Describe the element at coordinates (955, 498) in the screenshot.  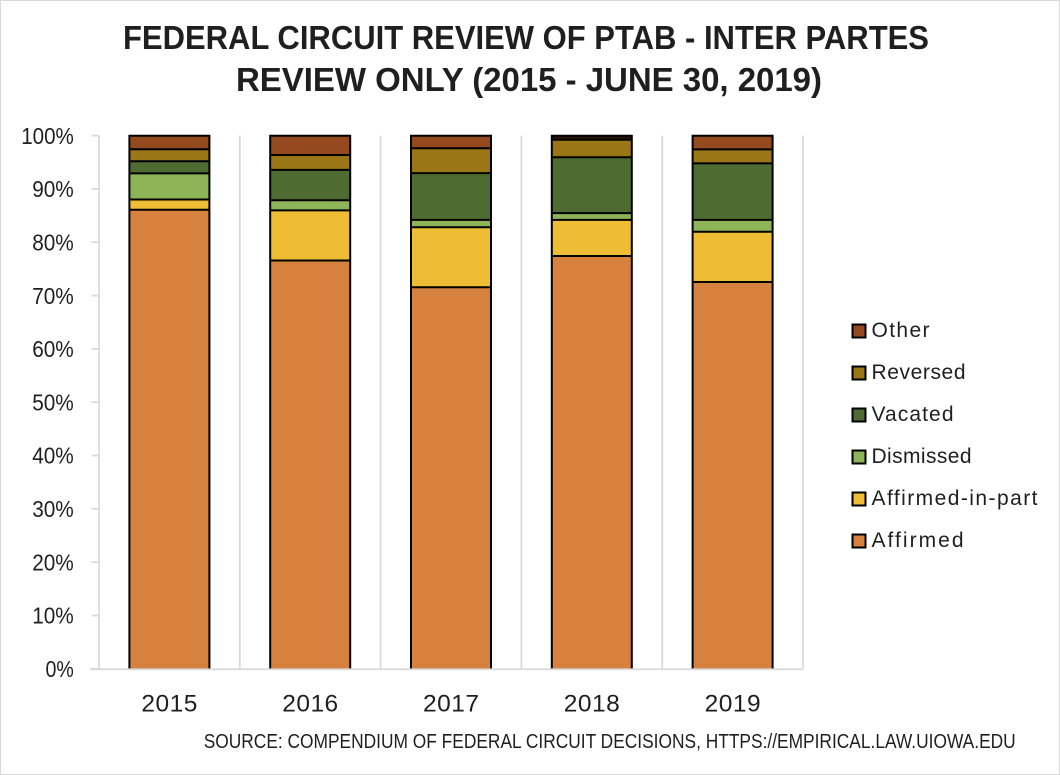
I see `svg-text: Affirmed-in-part` at that location.